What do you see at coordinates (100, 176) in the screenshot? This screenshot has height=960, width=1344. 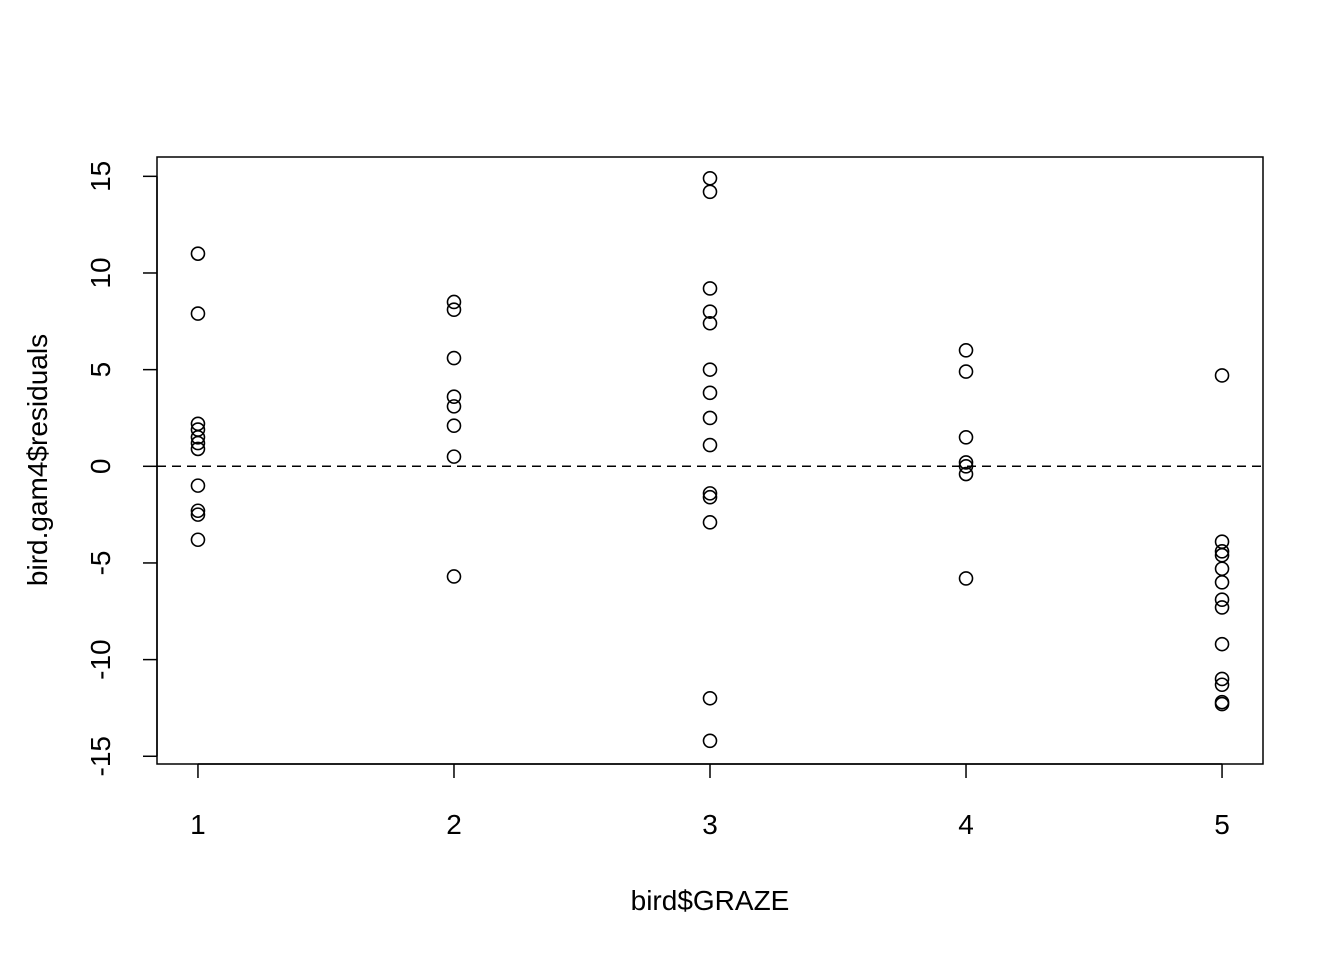 I see `y-tick-label: 15` at bounding box center [100, 176].